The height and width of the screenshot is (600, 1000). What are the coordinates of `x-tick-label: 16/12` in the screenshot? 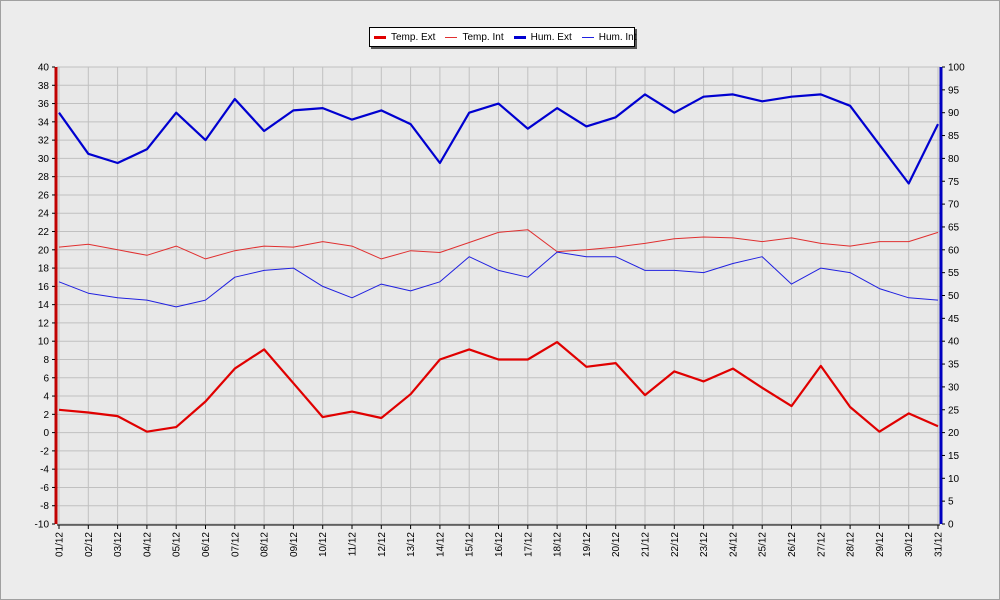 It's located at (499, 544).